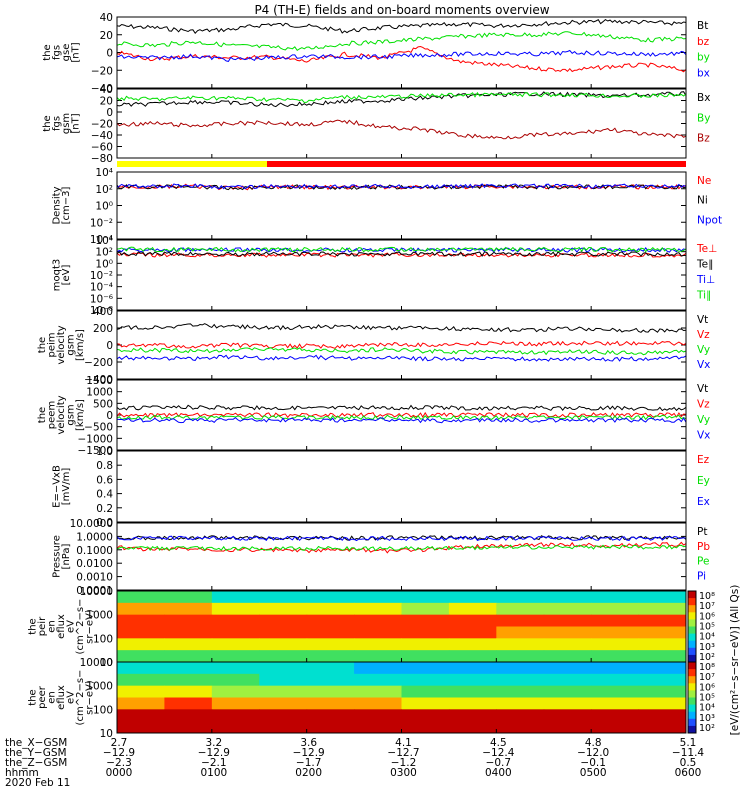 This screenshot has height=800, width=750. What do you see at coordinates (704, 265) in the screenshot?
I see `legend-Te∥: Te∥` at bounding box center [704, 265].